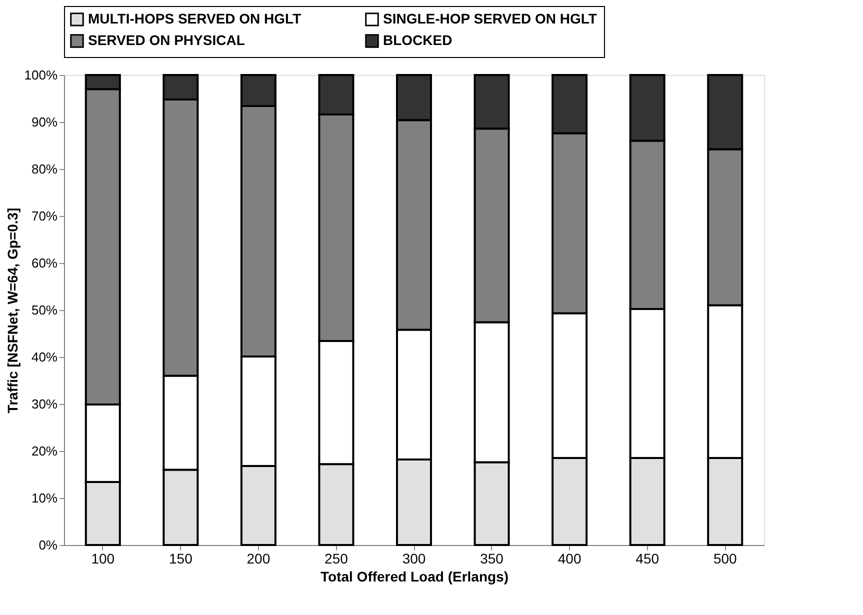 The height and width of the screenshot is (615, 863). I want to click on y-tick-label: 80%, so click(44, 169).